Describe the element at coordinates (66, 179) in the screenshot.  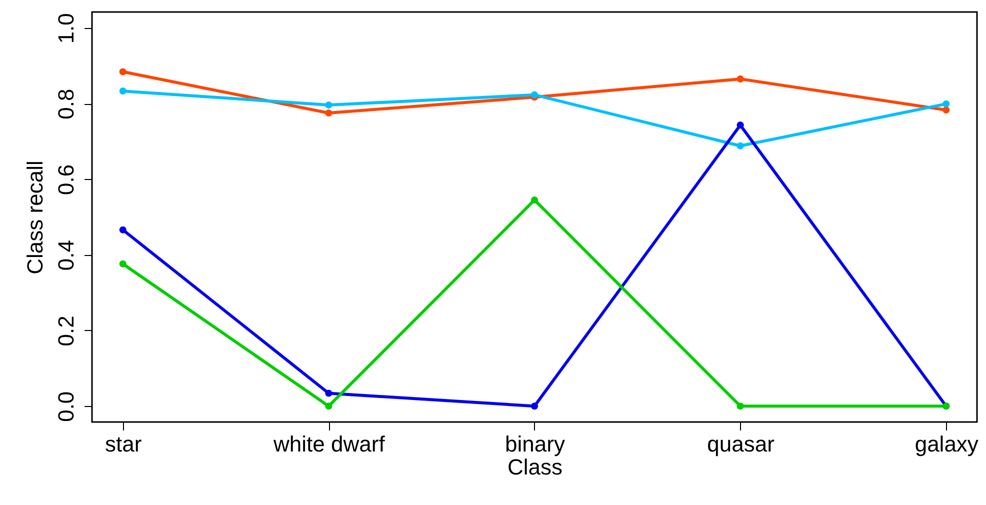
I see `y-tick-label: 0.6` at that location.